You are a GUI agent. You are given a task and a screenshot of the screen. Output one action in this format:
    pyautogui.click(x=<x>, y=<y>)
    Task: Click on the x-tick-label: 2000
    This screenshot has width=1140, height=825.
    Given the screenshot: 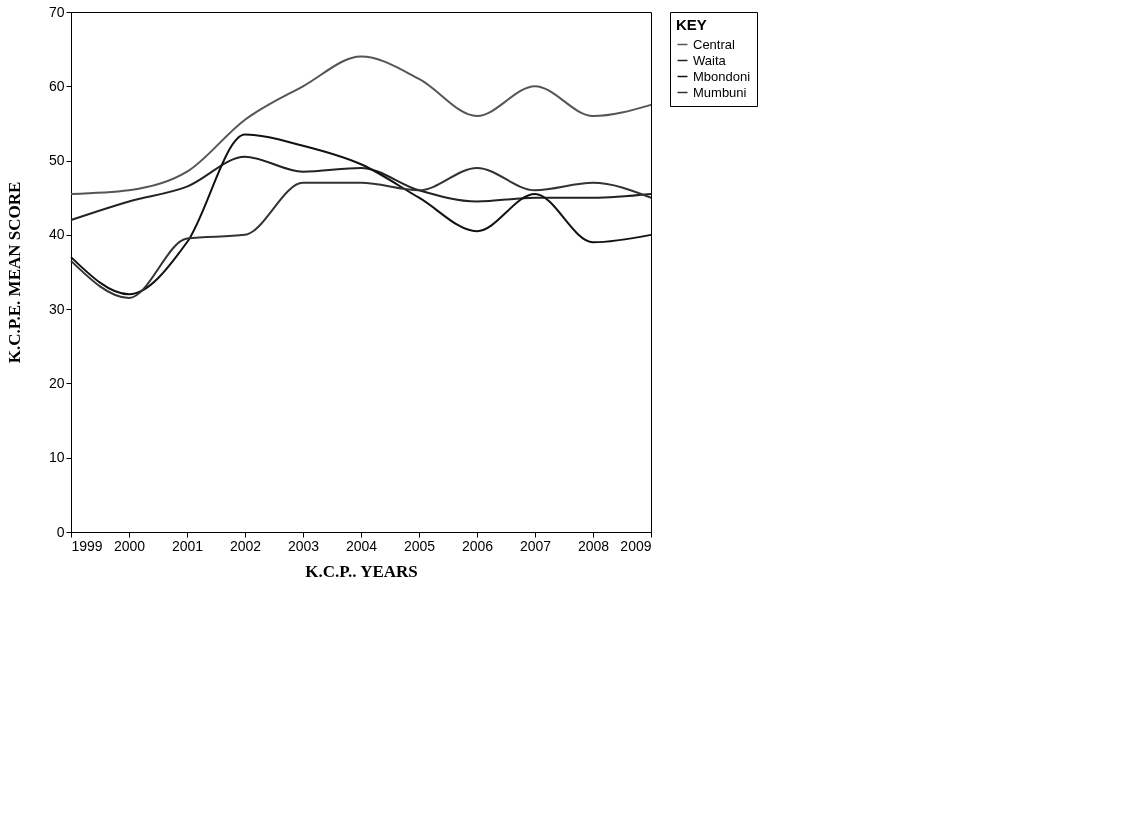 What is the action you would take?
    pyautogui.click(x=129, y=545)
    